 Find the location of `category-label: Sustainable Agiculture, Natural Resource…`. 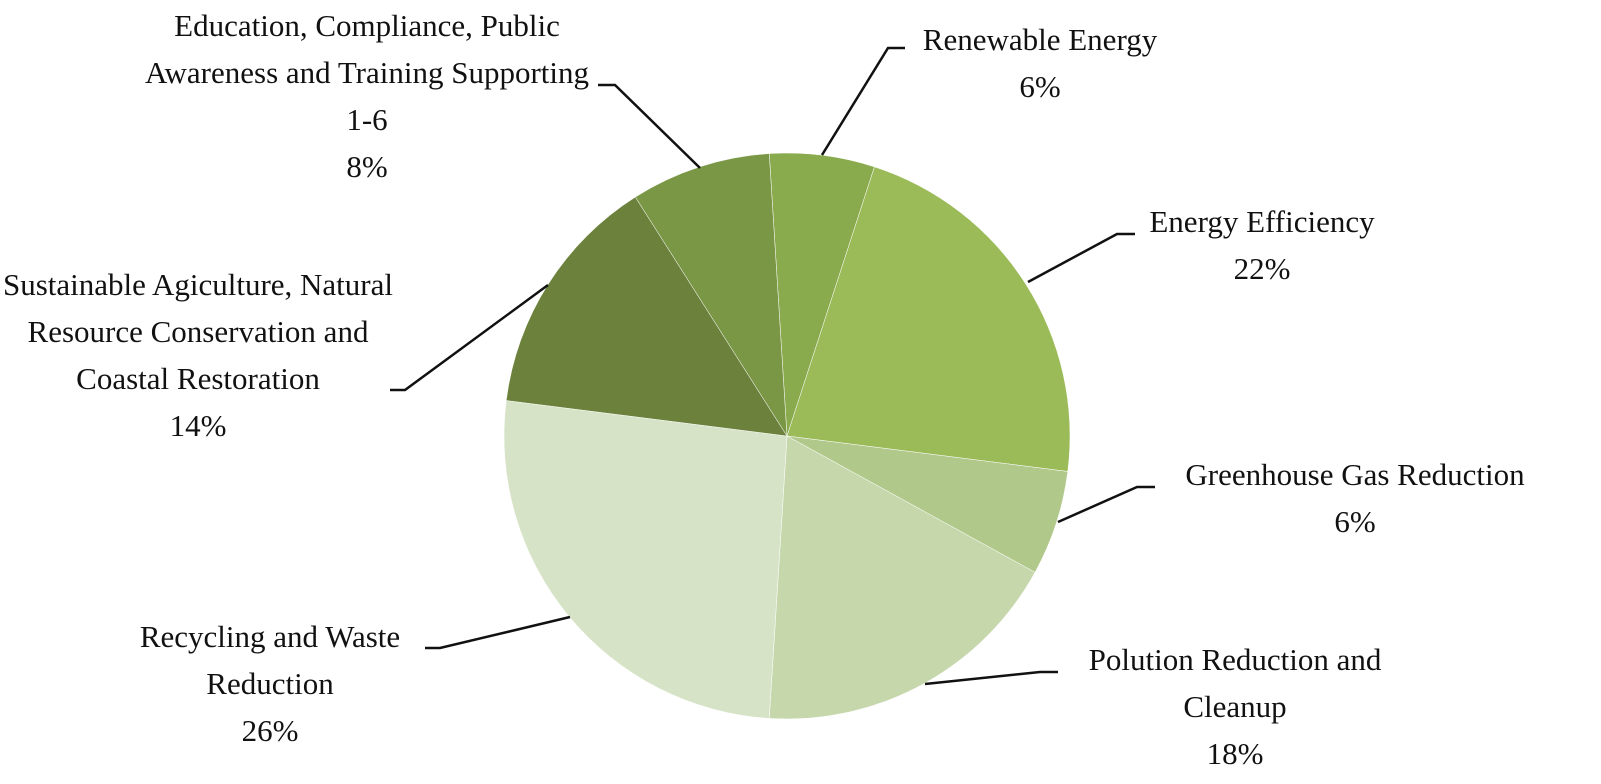

category-label: Sustainable Agiculture, Natural Resource… is located at coordinates (198, 331).